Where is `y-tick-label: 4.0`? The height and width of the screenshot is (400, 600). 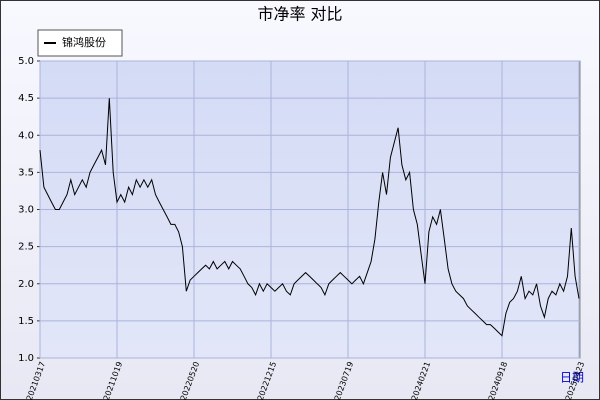
y-tick-label: 4.0 is located at coordinates (26, 135).